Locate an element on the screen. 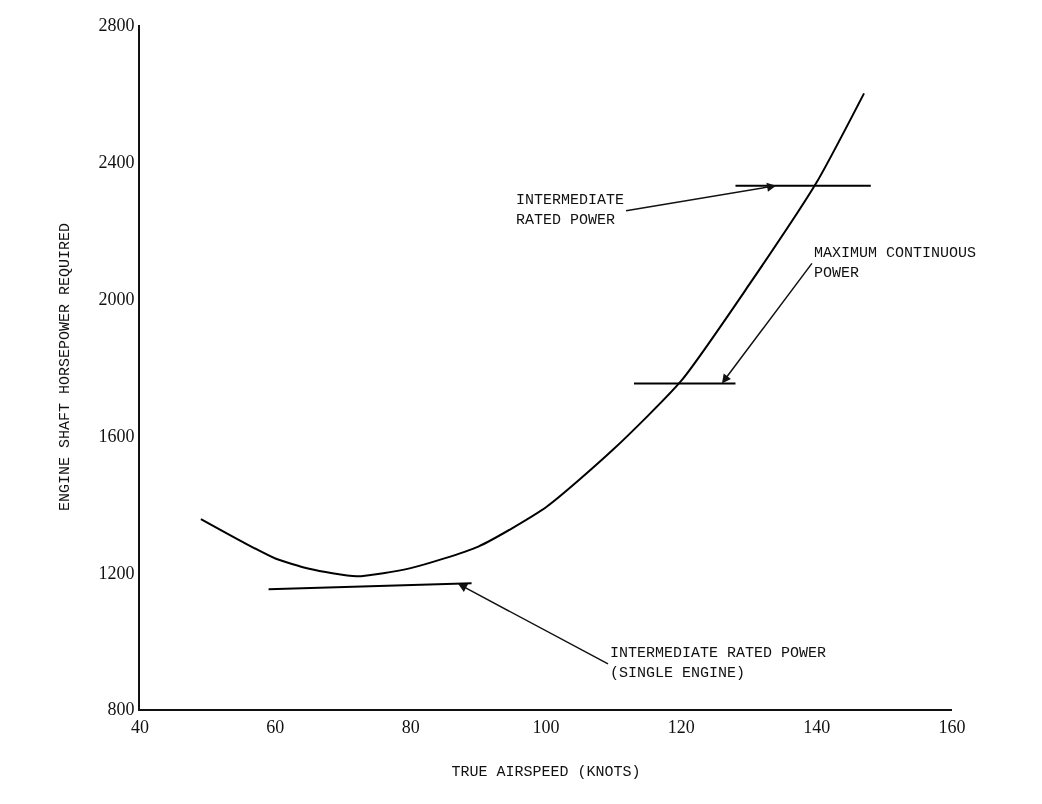 The height and width of the screenshot is (804, 1042). y-axis-title: ENGINE SHAFT HORSEPOWER REQUIRED is located at coordinates (66, 367).